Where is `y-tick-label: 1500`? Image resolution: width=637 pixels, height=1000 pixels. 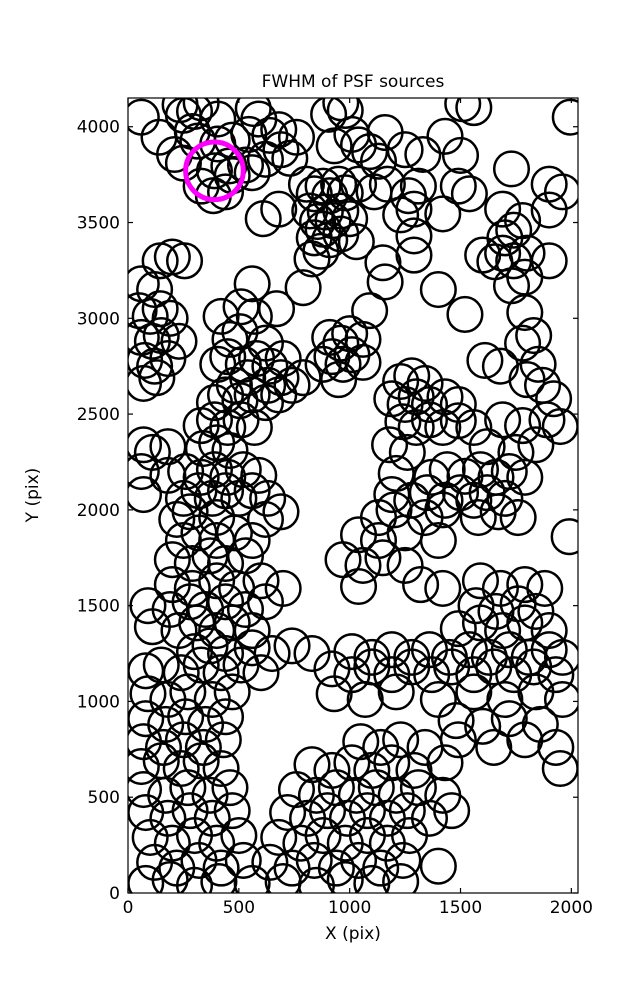
y-tick-label: 1500 is located at coordinates (98, 607).